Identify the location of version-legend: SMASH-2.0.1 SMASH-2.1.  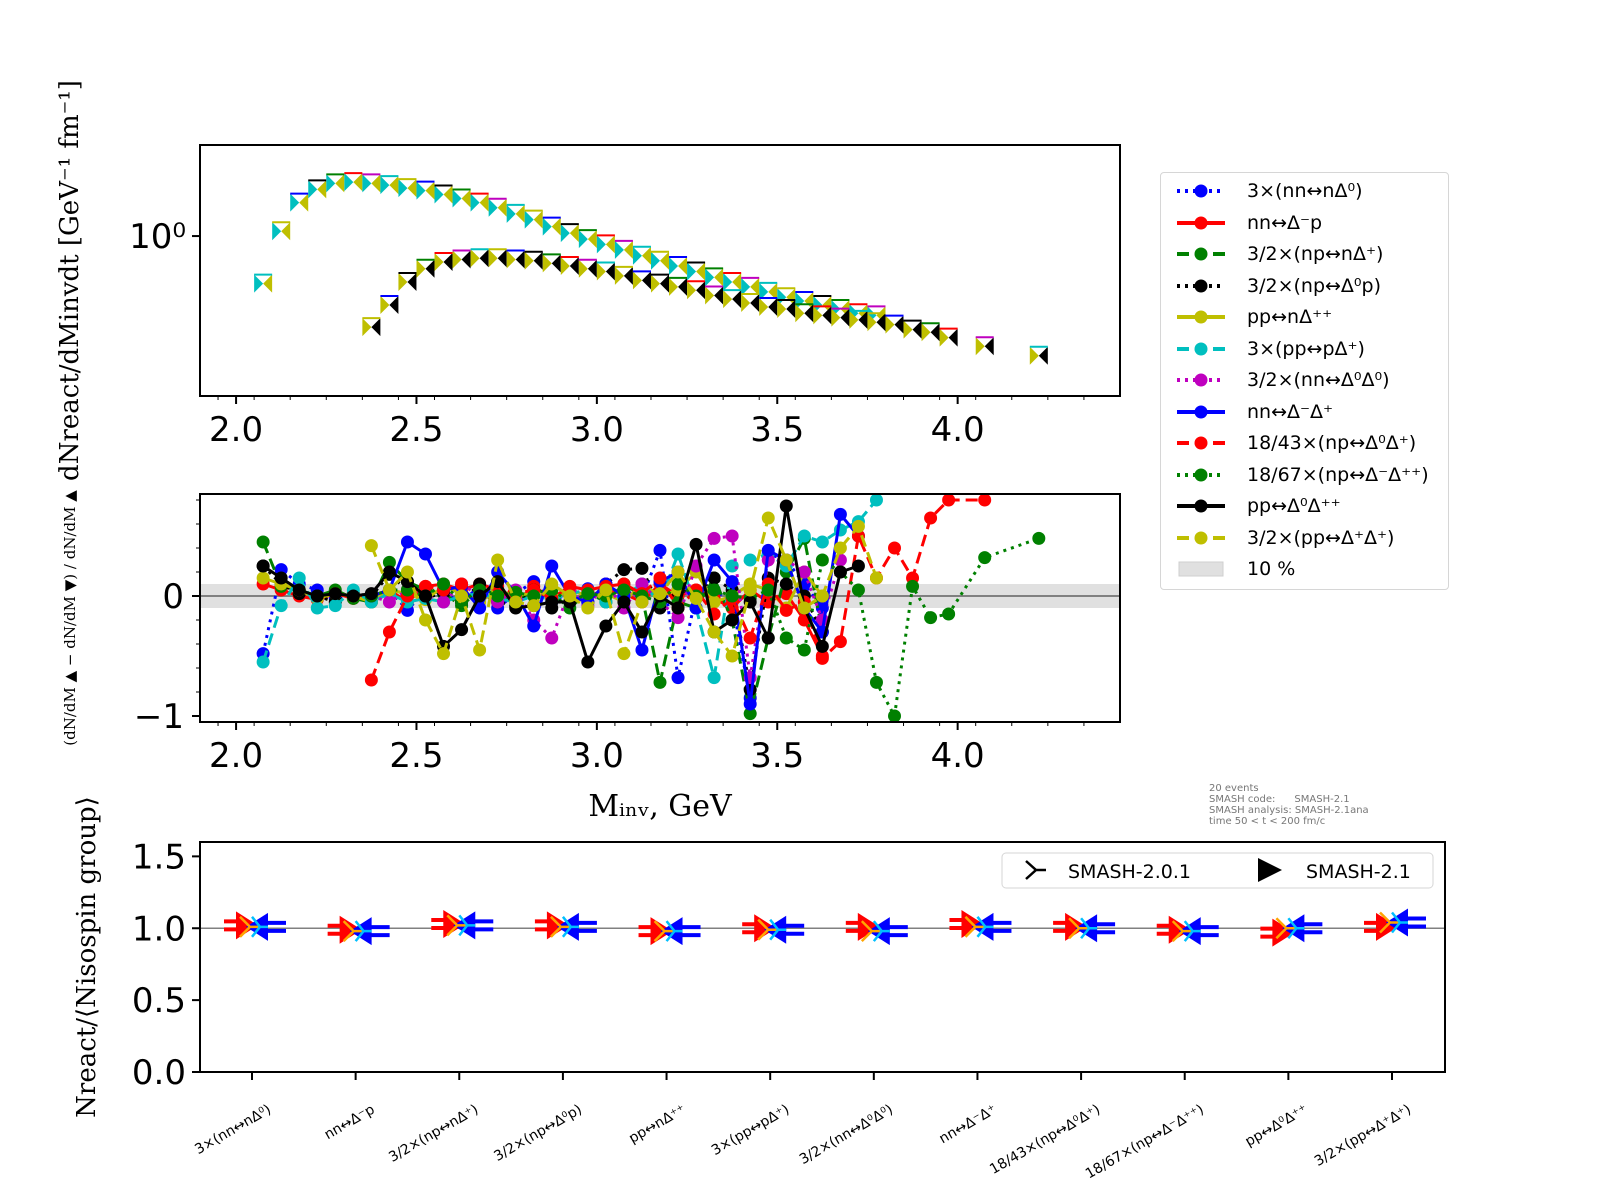
(1217, 870).